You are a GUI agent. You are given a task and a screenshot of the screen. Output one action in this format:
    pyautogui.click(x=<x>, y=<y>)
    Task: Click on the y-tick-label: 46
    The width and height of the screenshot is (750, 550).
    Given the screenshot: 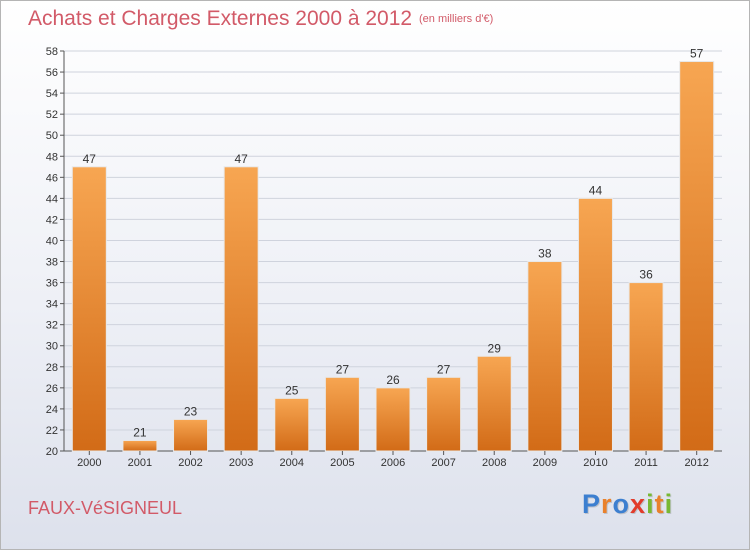 What is the action you would take?
    pyautogui.click(x=52, y=178)
    